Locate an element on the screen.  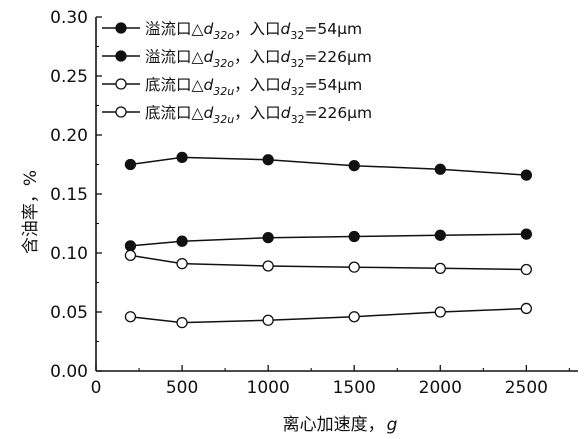
series-1-line is located at coordinates (328, 240).